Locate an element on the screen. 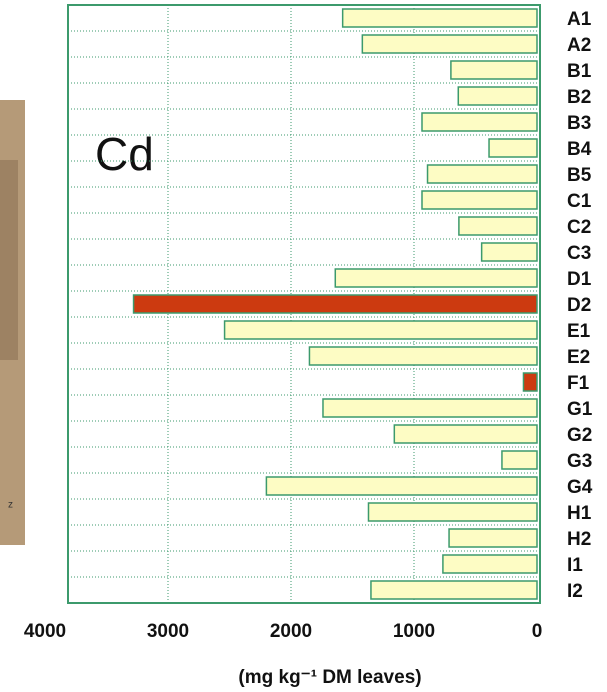 This screenshot has width=607, height=692. x-axis-label: (mg kg⁻¹ DM leaves) is located at coordinates (329, 677).